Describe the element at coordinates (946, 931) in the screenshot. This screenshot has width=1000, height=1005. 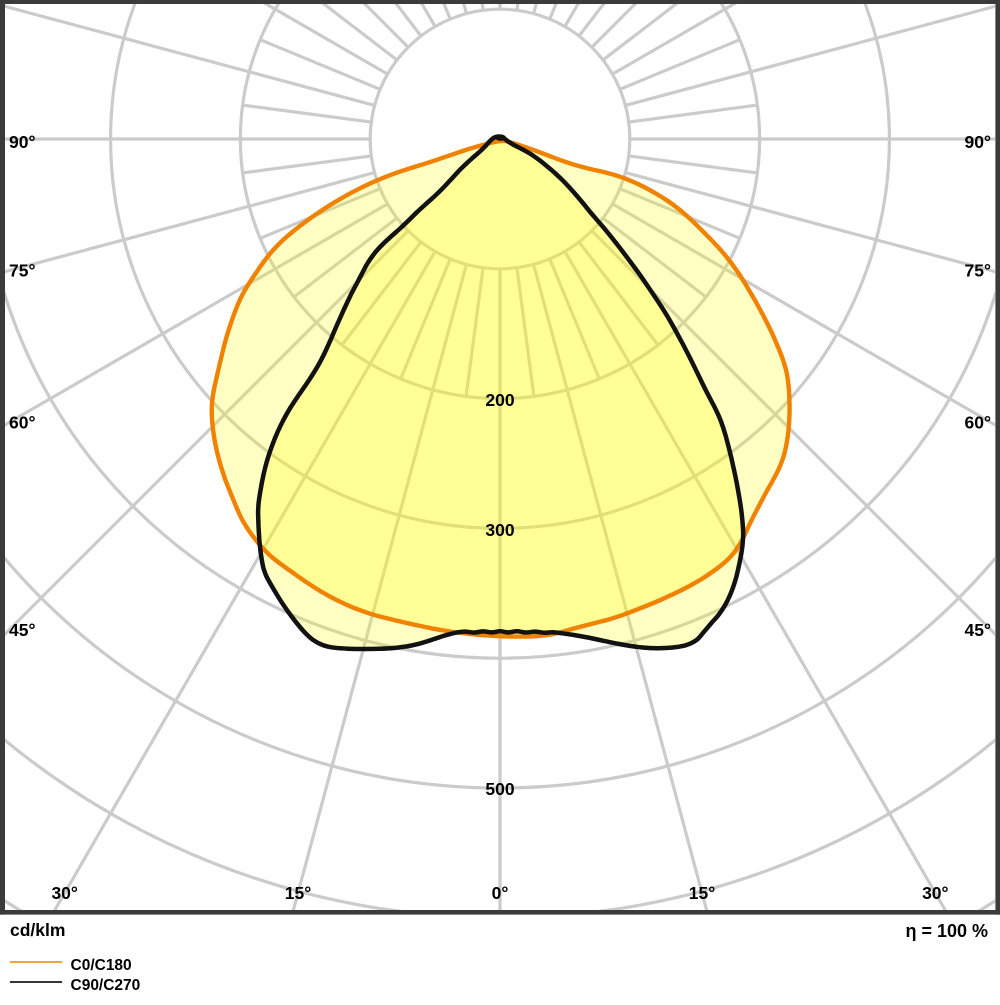
I see `svg-text: η = 100 %` at that location.